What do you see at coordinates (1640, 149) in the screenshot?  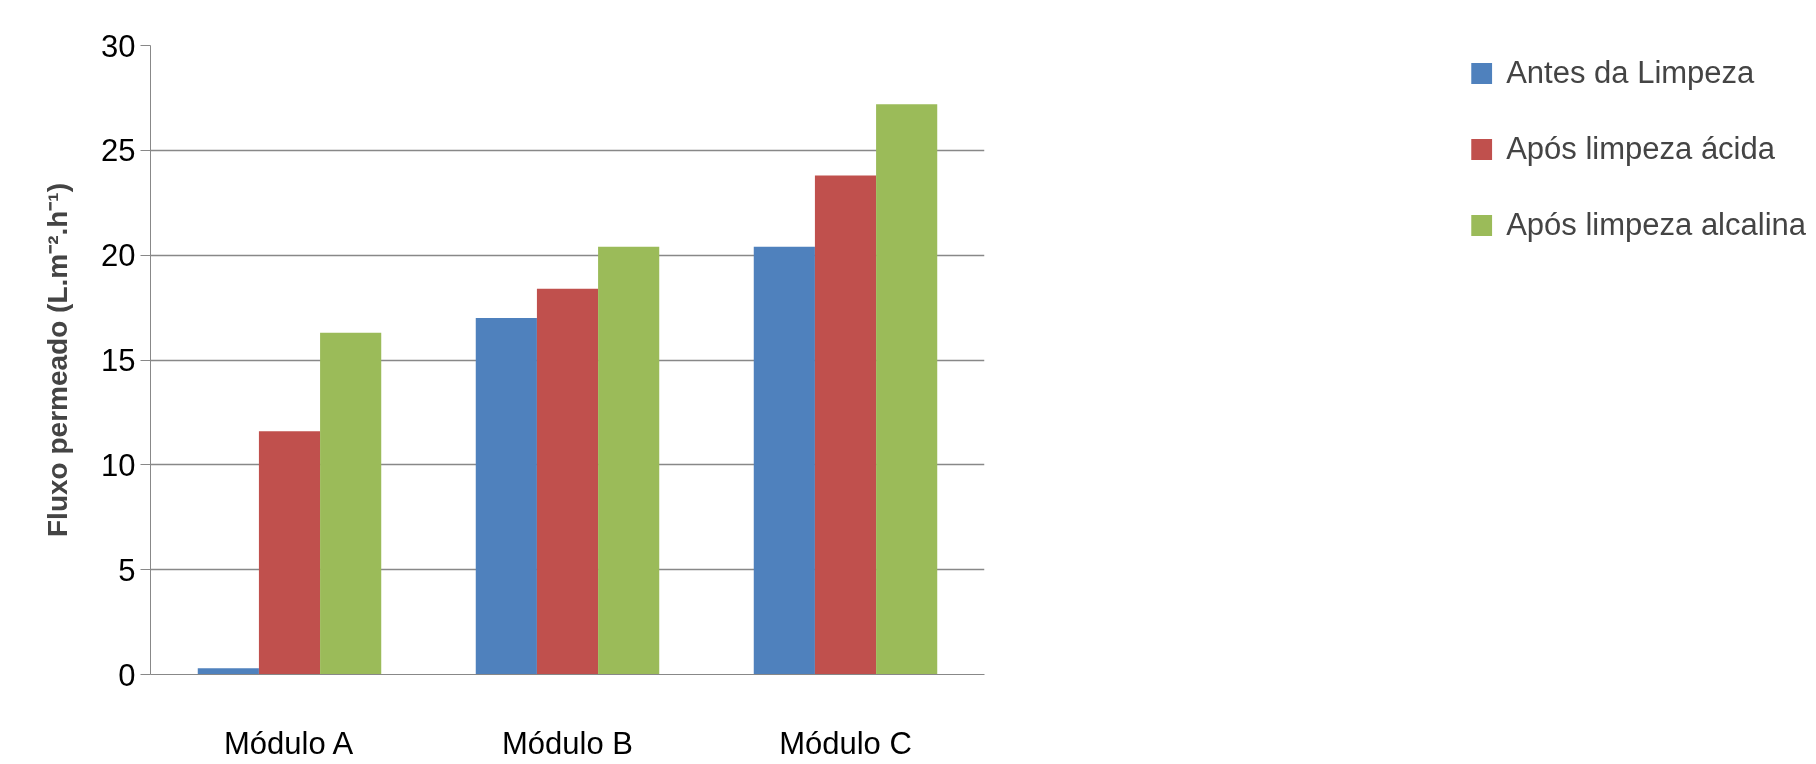 I see `legend-label: Após limpeza ácida` at bounding box center [1640, 149].